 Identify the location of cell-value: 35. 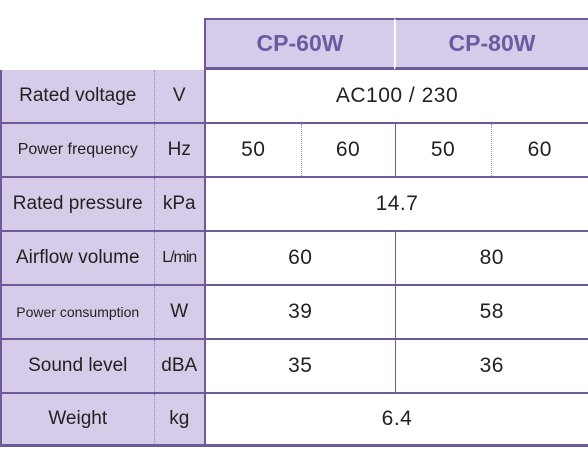
(300, 366).